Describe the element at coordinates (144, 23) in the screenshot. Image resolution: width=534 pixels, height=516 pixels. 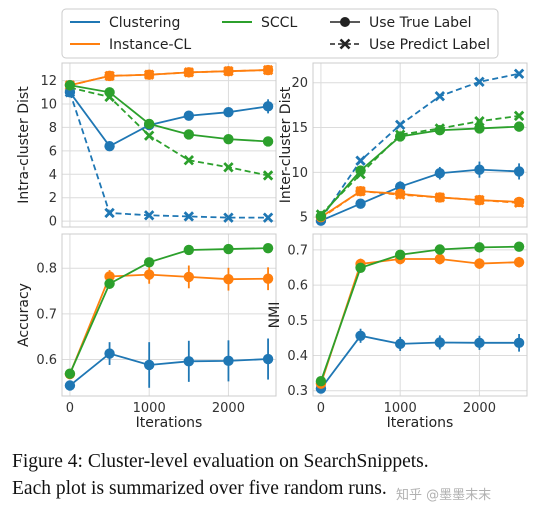
I see `legend-label-clustering: Clustering` at that location.